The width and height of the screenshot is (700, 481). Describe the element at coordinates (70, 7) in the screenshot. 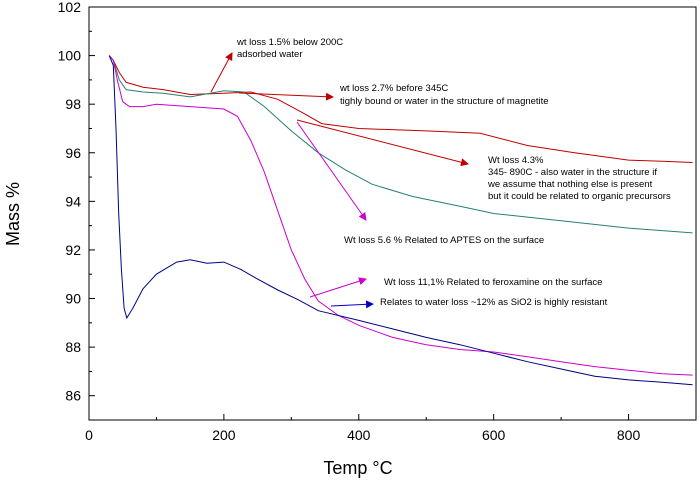

I see `y-tick-label: 102` at that location.